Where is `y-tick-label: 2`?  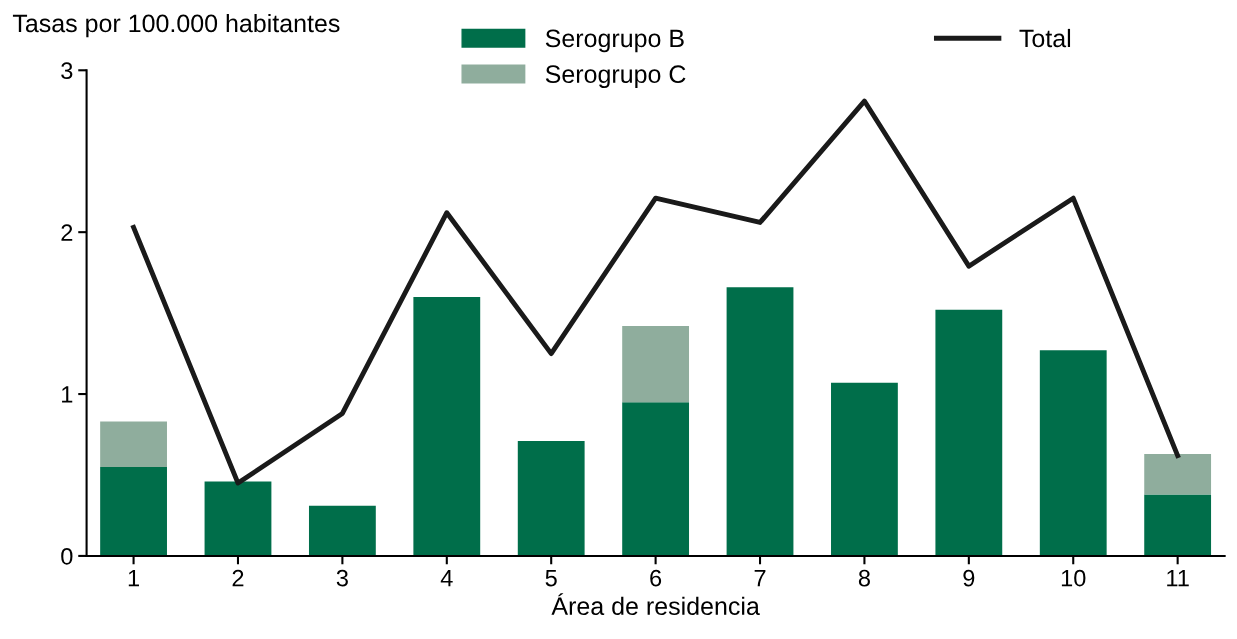
y-tick-label: 2 is located at coordinates (67, 232).